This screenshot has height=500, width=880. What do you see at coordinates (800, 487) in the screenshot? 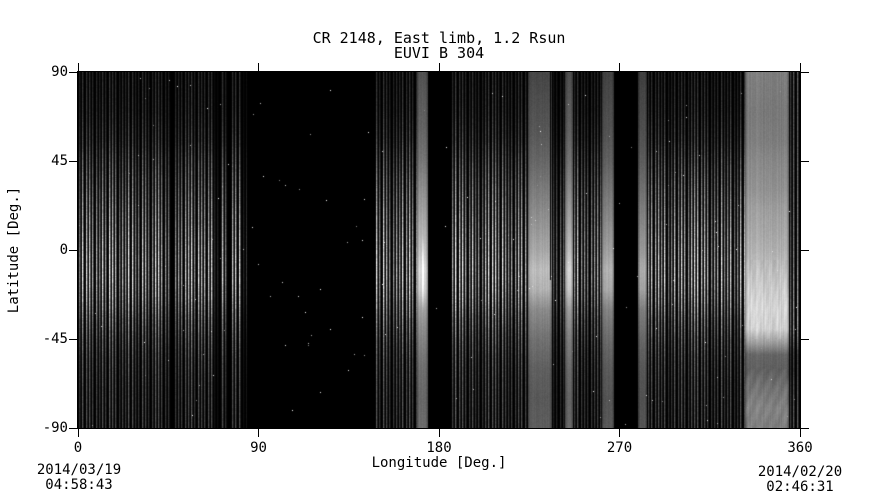
I see `end-time: 02:46:31` at bounding box center [800, 487].